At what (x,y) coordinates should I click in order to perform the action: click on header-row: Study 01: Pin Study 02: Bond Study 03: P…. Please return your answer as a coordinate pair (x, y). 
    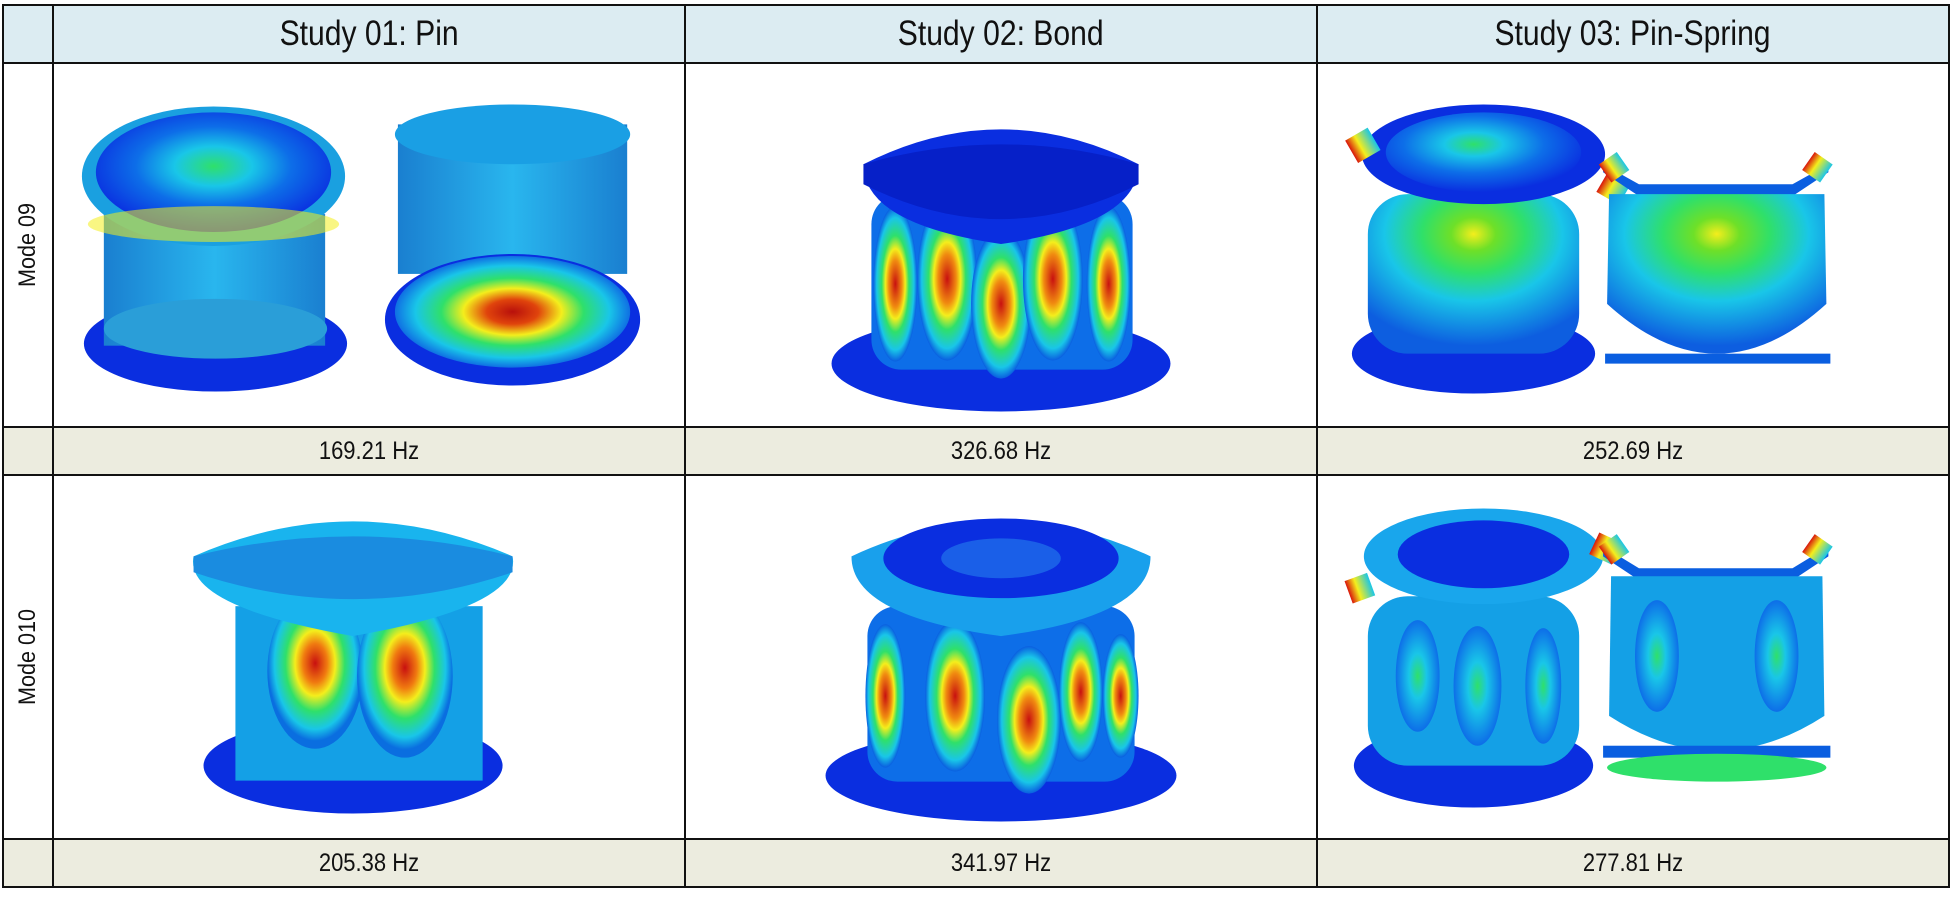
    Looking at the image, I should click on (976, 34).